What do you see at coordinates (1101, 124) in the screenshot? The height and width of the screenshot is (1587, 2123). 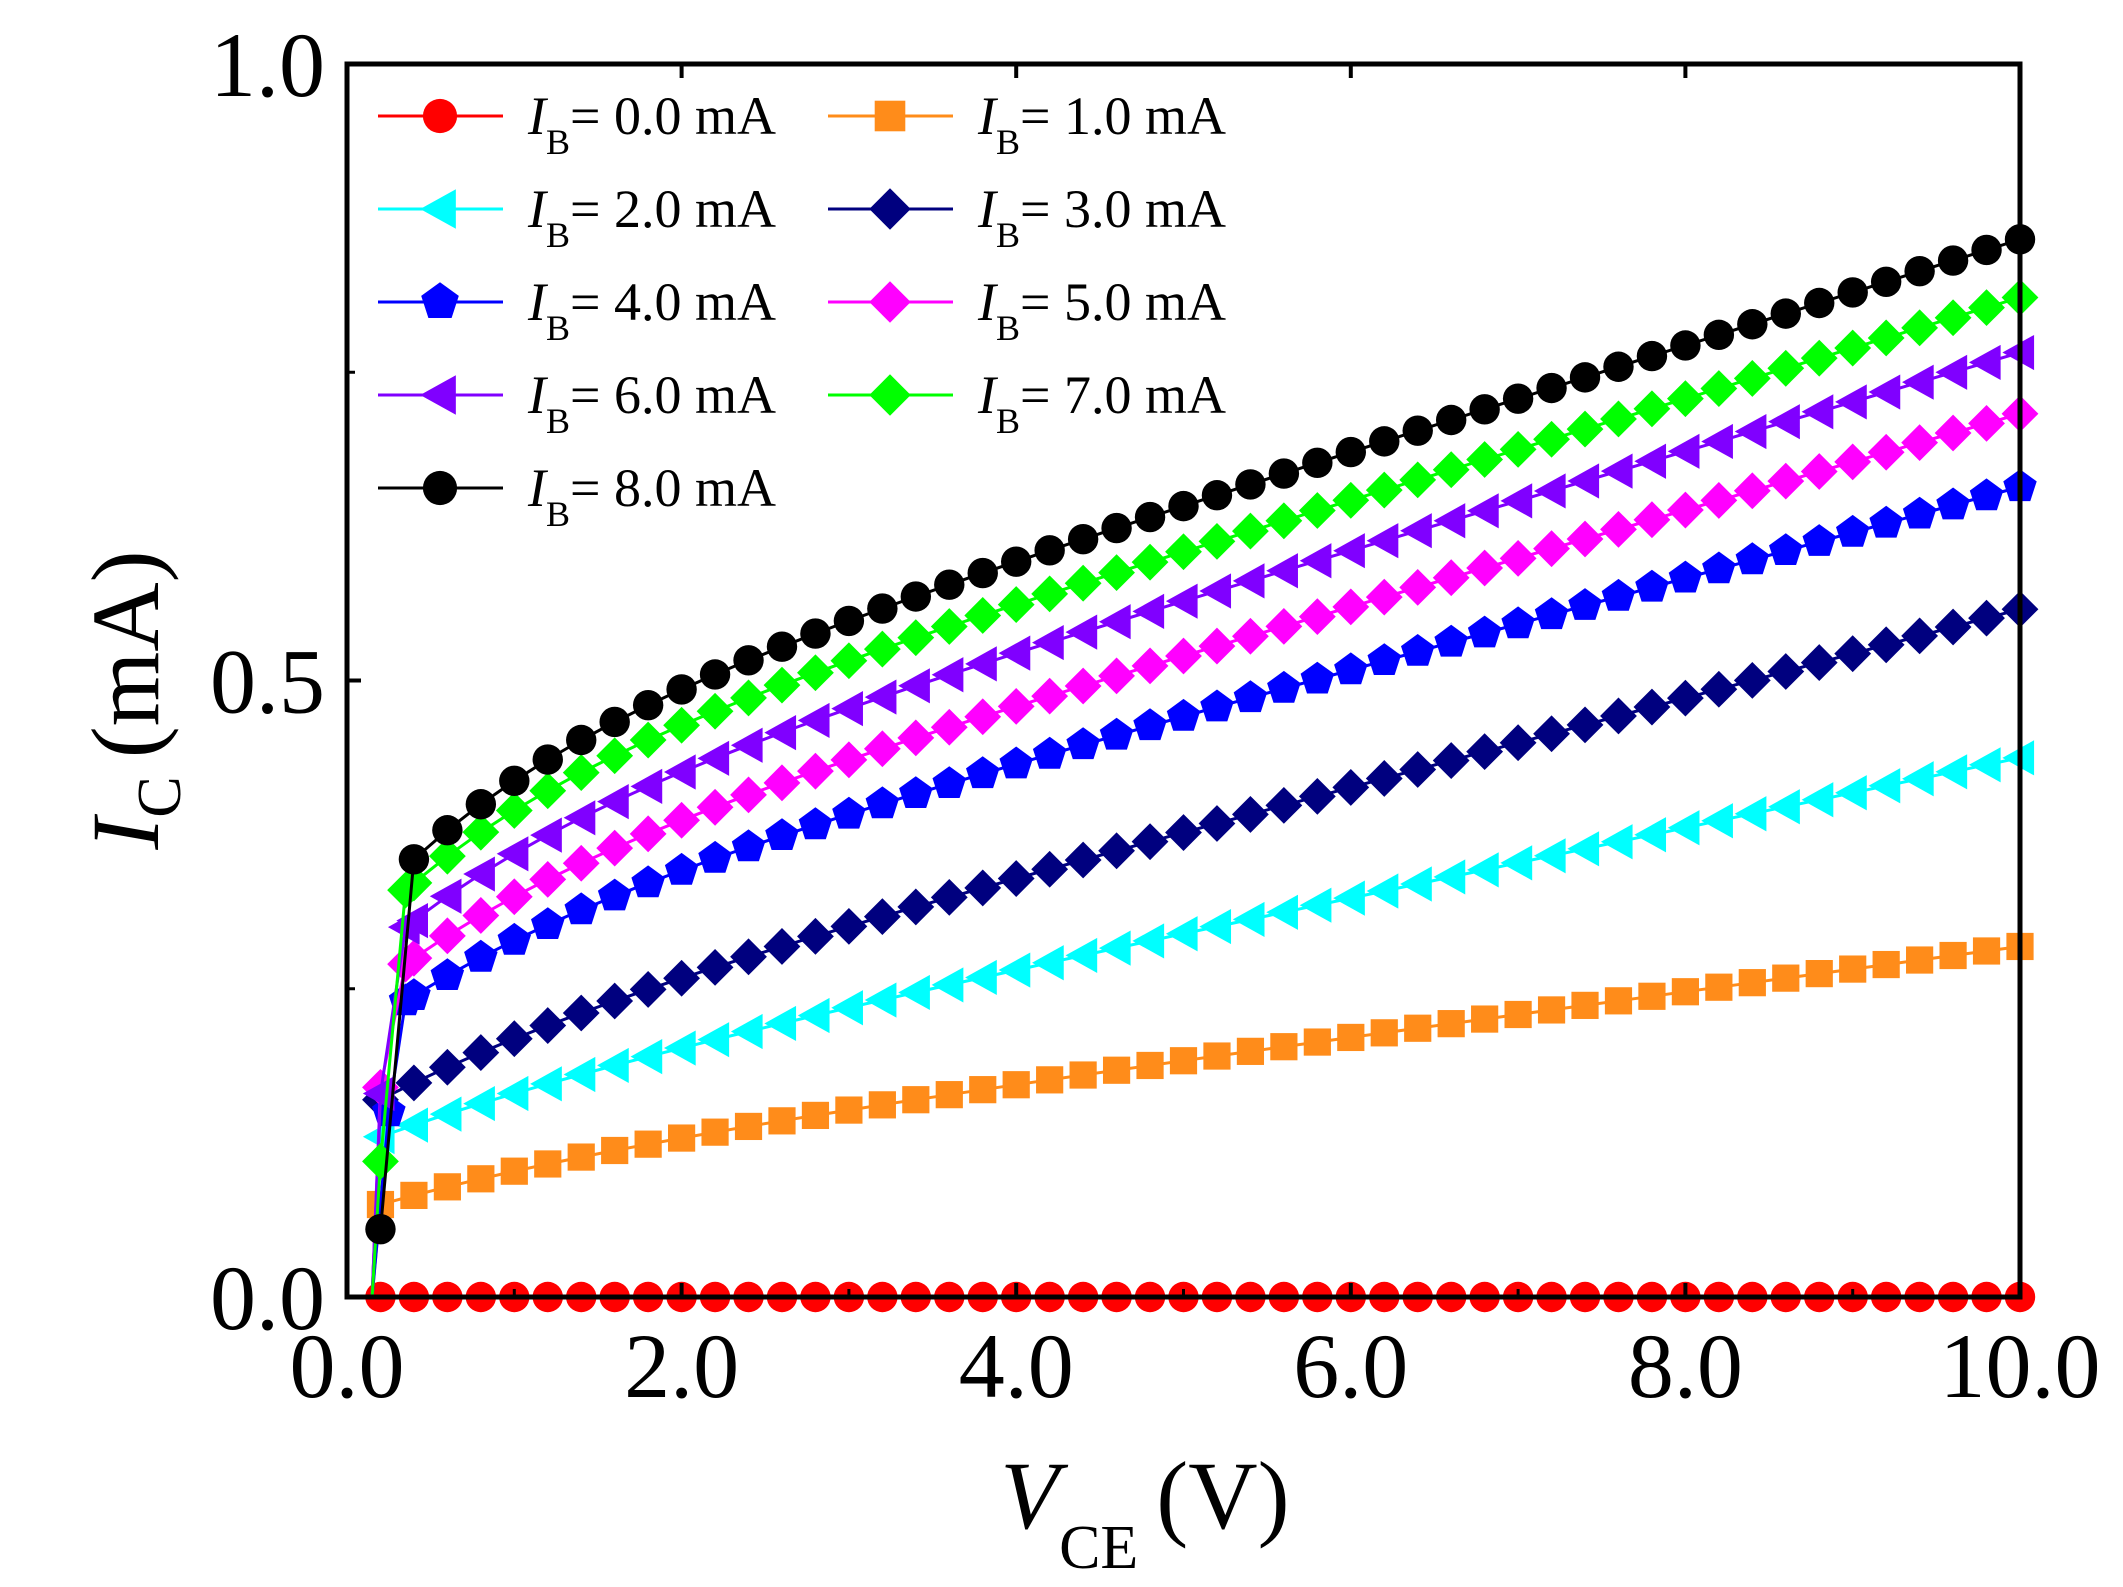 I see `legend-label: IB= 1.0 mA` at bounding box center [1101, 124].